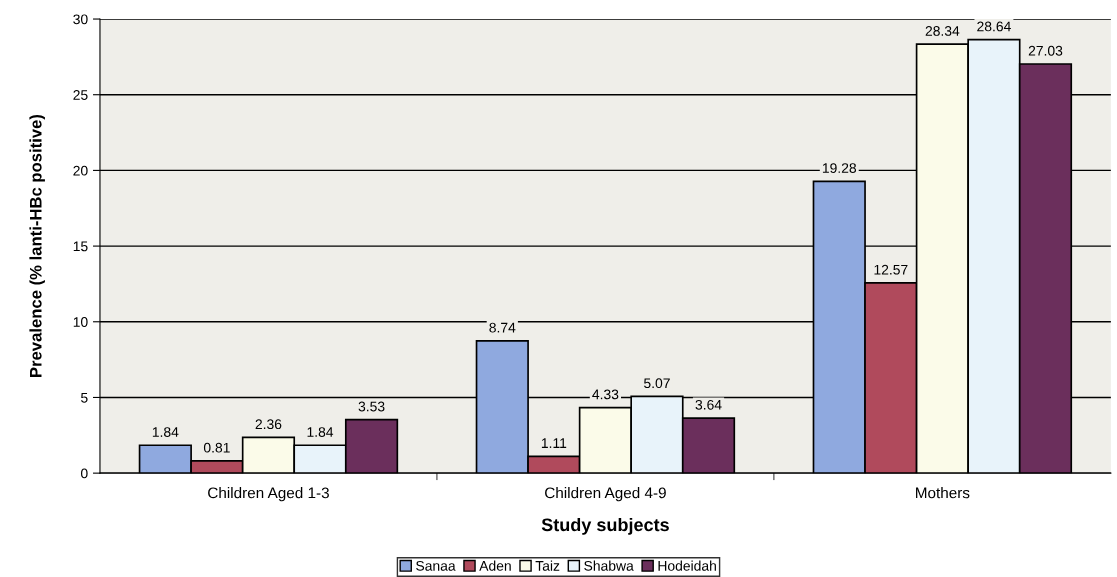 Image resolution: width=1117 pixels, height=577 pixels. I want to click on data-label: 2.36, so click(268, 424).